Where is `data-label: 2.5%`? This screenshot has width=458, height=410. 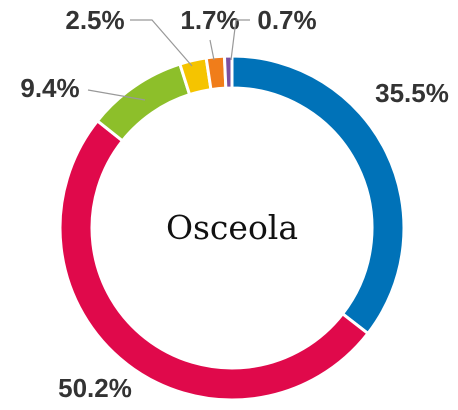 data-label: 2.5% is located at coordinates (94, 20).